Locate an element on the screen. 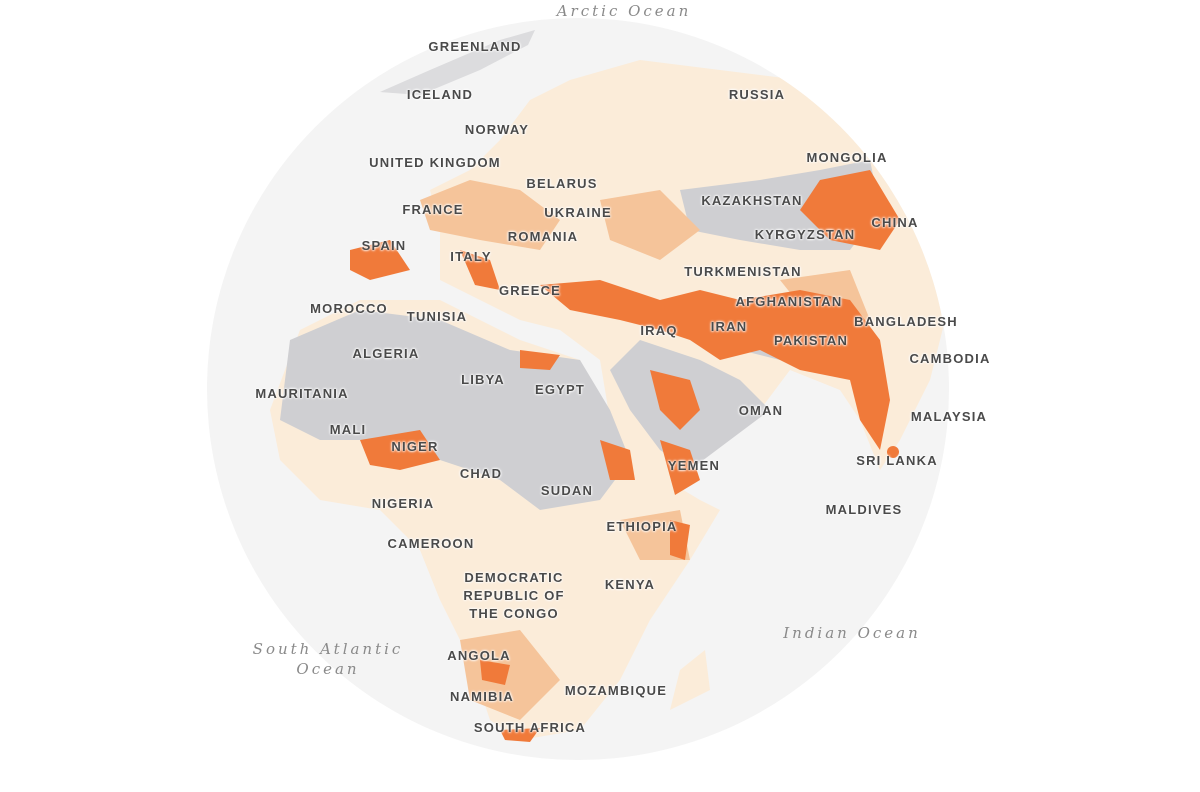 The width and height of the screenshot is (1200, 792). country-label: CHINA is located at coordinates (895, 222).